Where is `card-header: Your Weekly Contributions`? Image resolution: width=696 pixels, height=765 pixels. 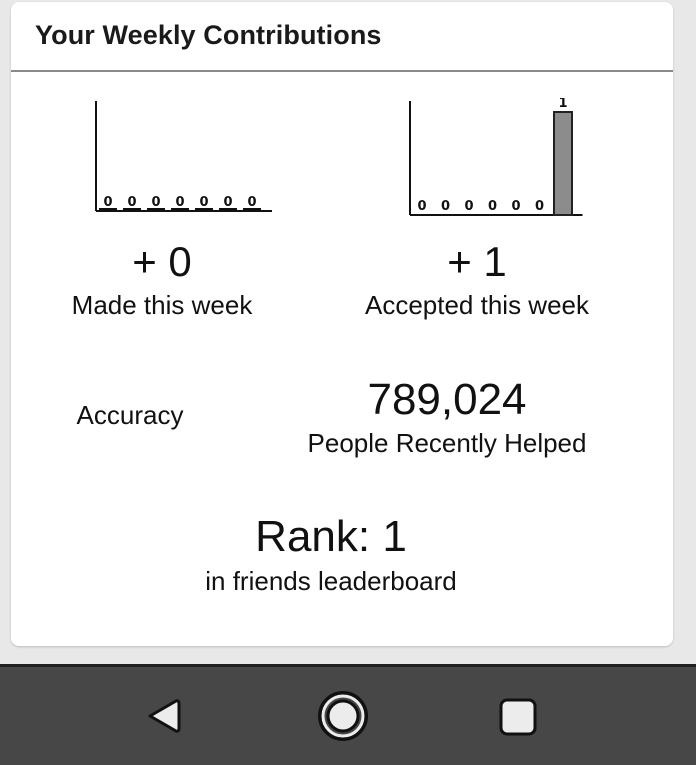 card-header: Your Weekly Contributions is located at coordinates (342, 37).